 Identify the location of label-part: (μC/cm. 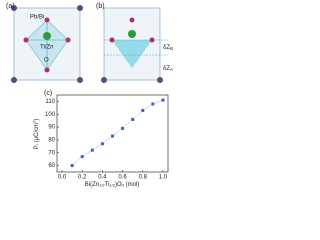
(37, 133).